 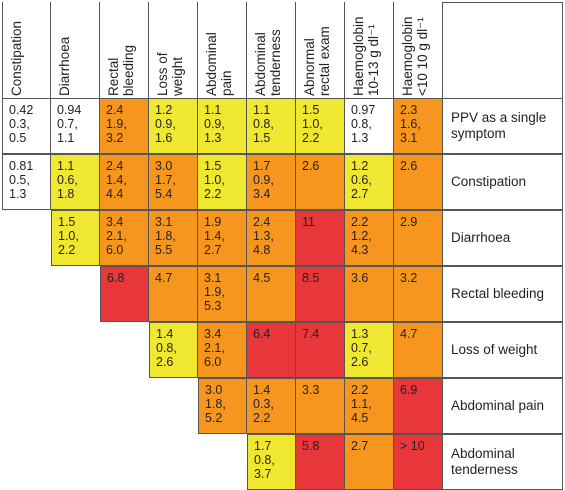 What do you see at coordinates (369, 462) in the screenshot?
I see `matrix-cell: 2.7` at bounding box center [369, 462].